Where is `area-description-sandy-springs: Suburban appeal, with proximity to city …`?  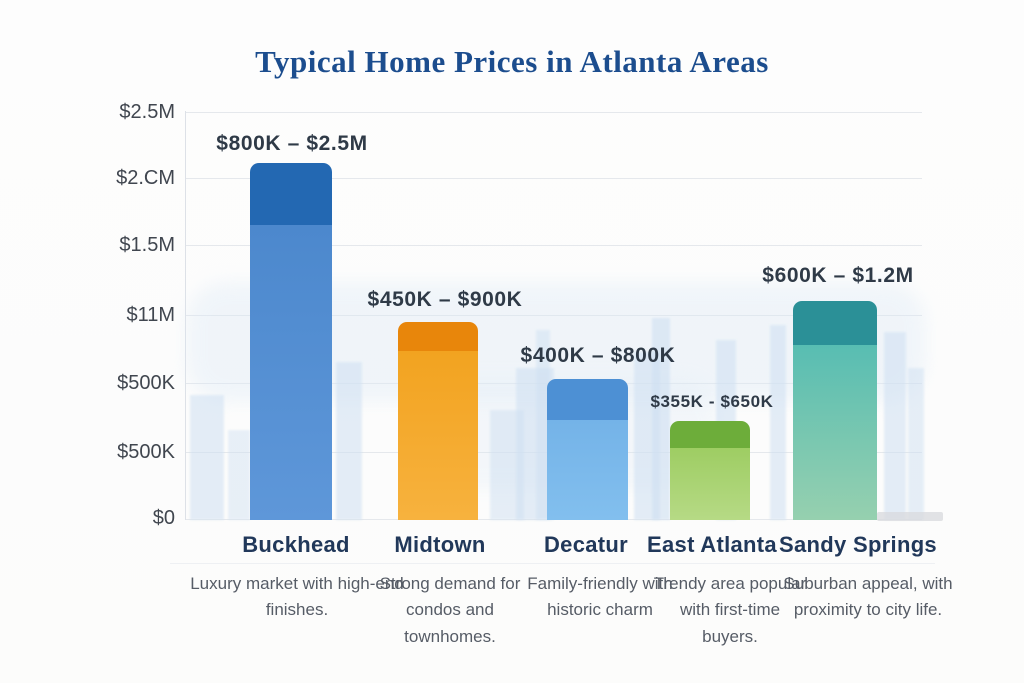 area-description-sandy-springs: Suburban appeal, with proximity to city … is located at coordinates (868, 597).